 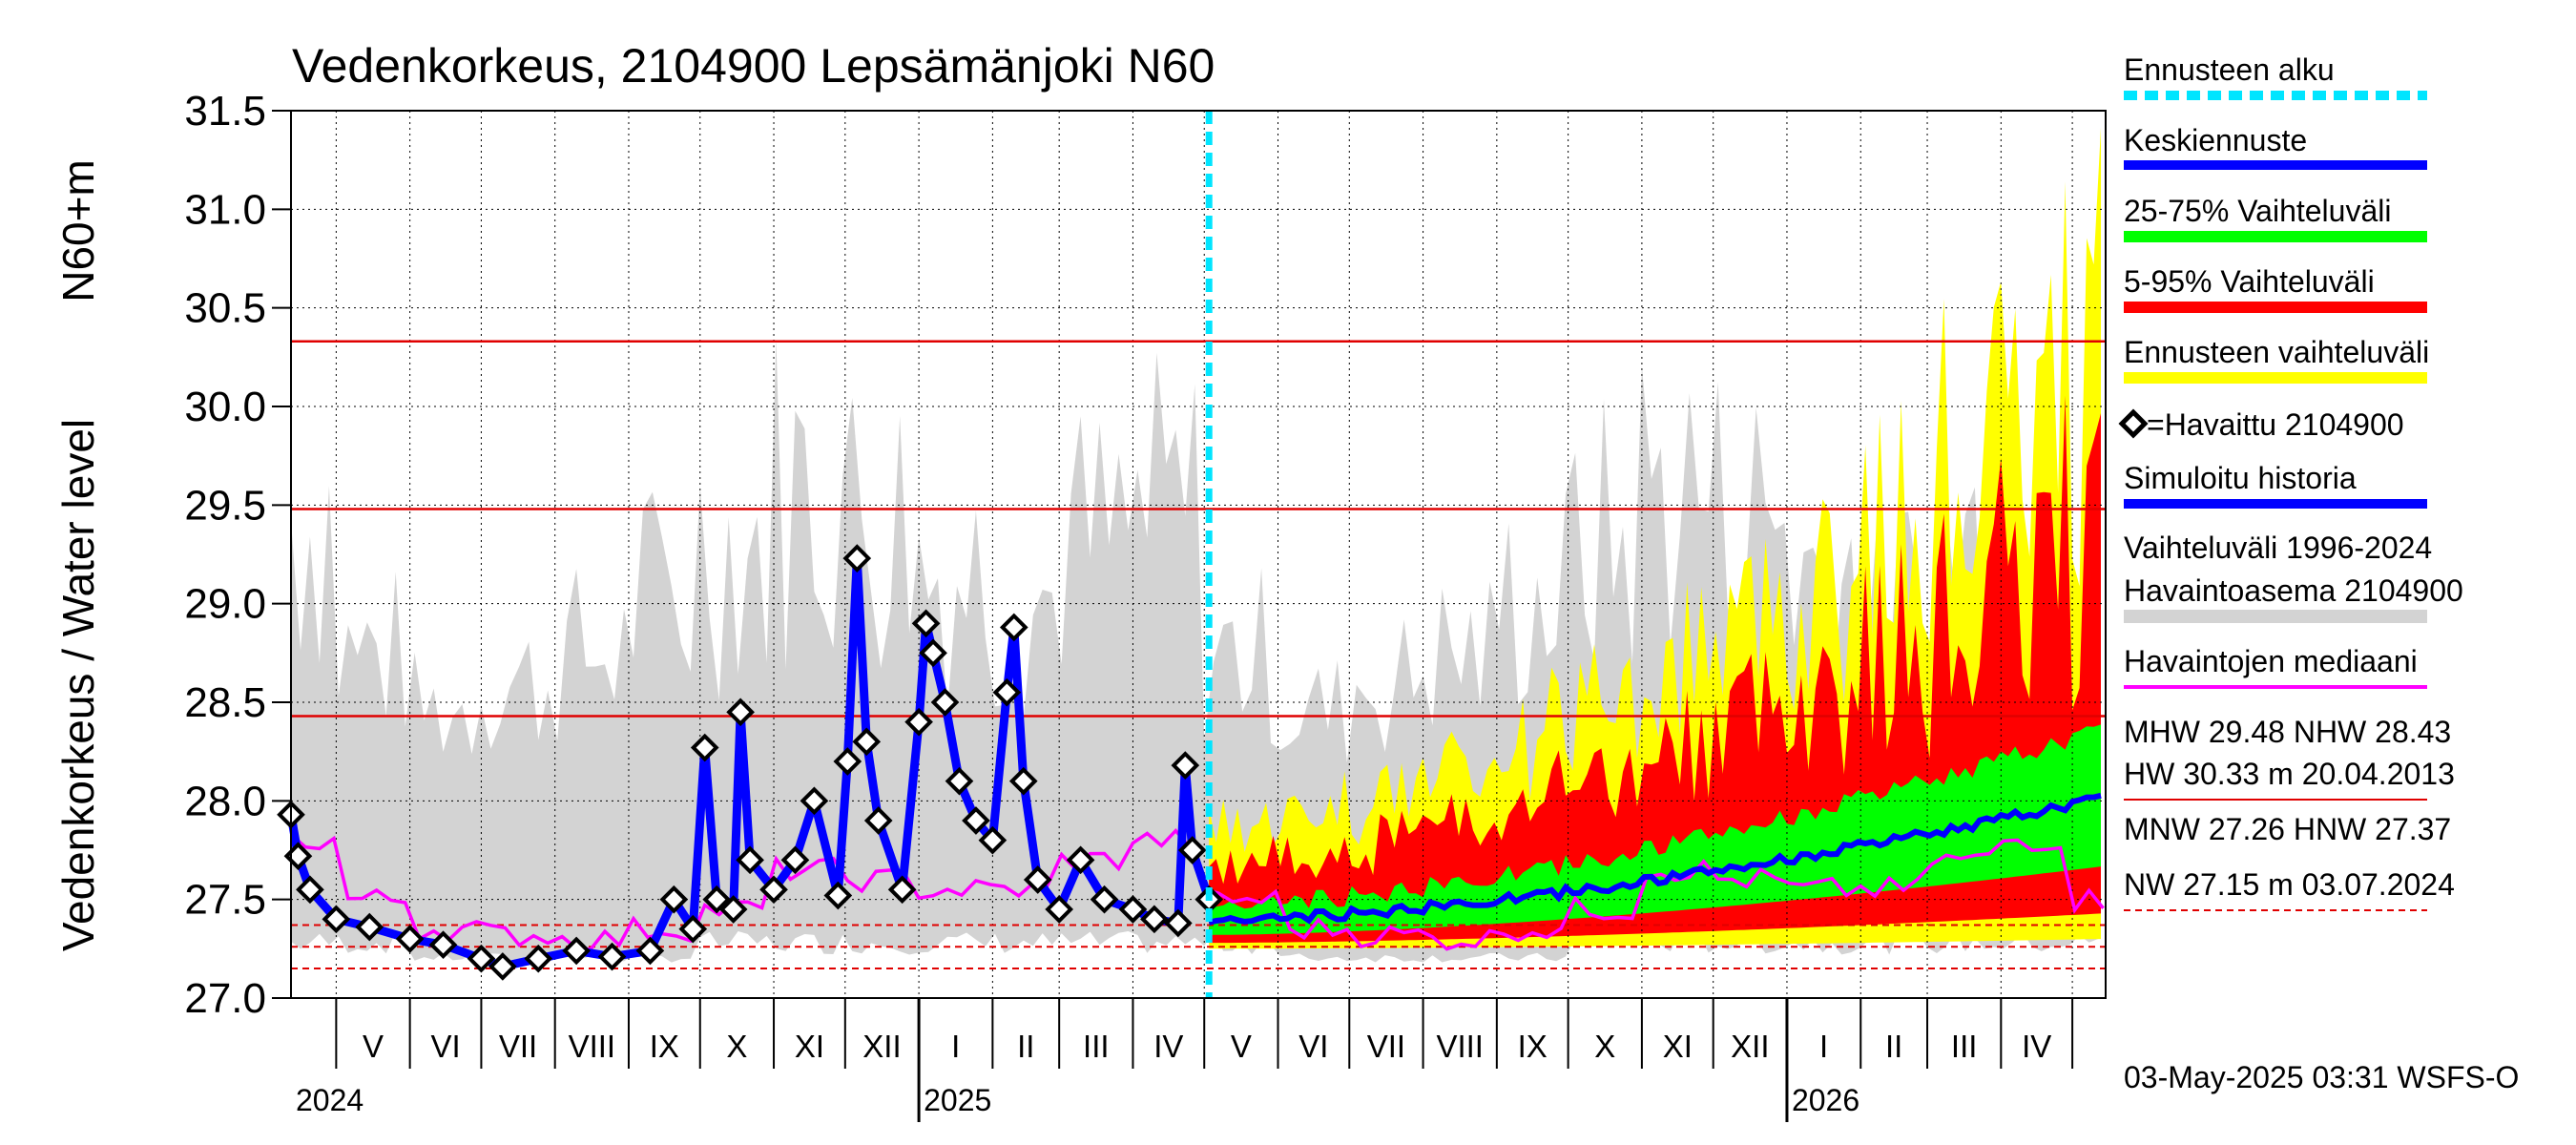 What do you see at coordinates (225, 801) in the screenshot?
I see `y-tick-label: 28.0` at bounding box center [225, 801].